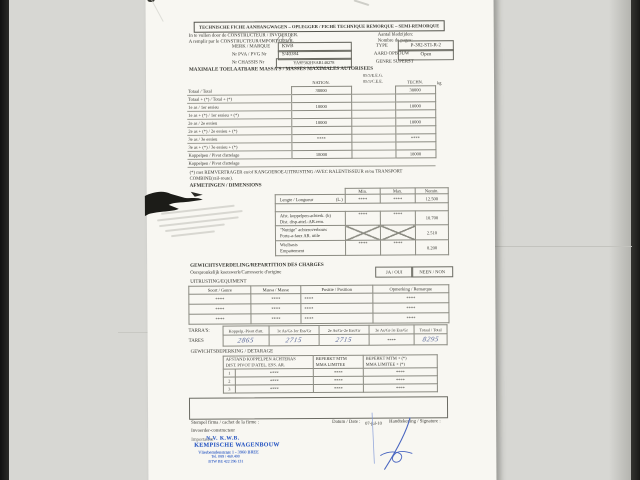 Image resolution: width=640 pixels, height=480 pixels. Describe the element at coordinates (292, 251) in the screenshot. I see `dim-label-fr: Empattement` at that location.